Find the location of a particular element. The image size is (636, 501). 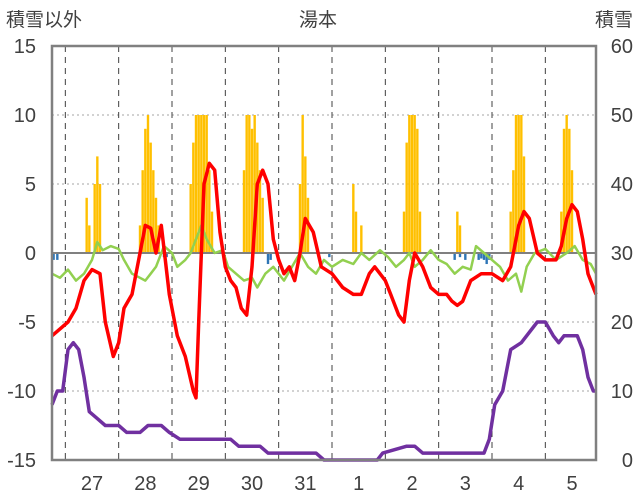

x-tick-label: 3 is located at coordinates (465, 484).